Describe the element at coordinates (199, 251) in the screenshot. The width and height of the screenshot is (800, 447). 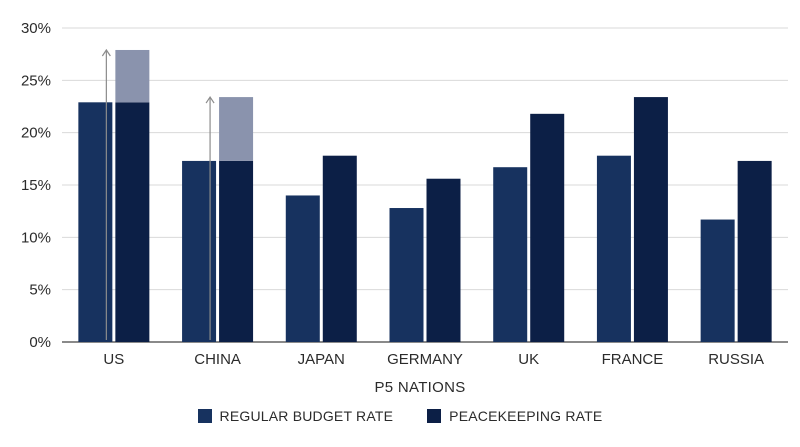
I see `bar-regular-budget-china` at that location.